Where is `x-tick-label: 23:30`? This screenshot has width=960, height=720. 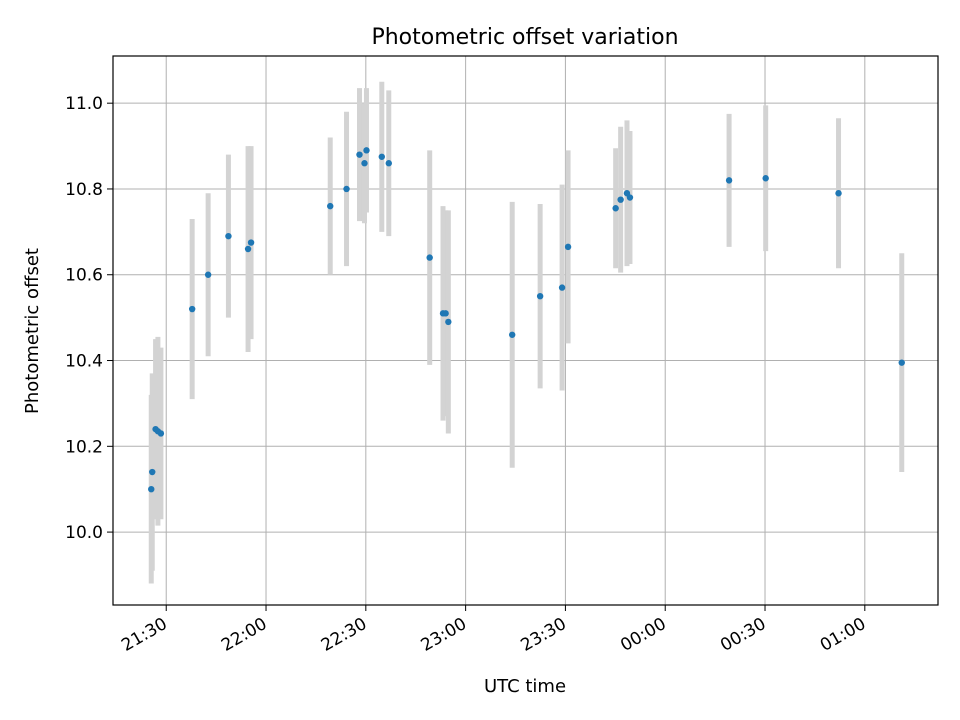
x-tick-label: 23:30 is located at coordinates (543, 635).